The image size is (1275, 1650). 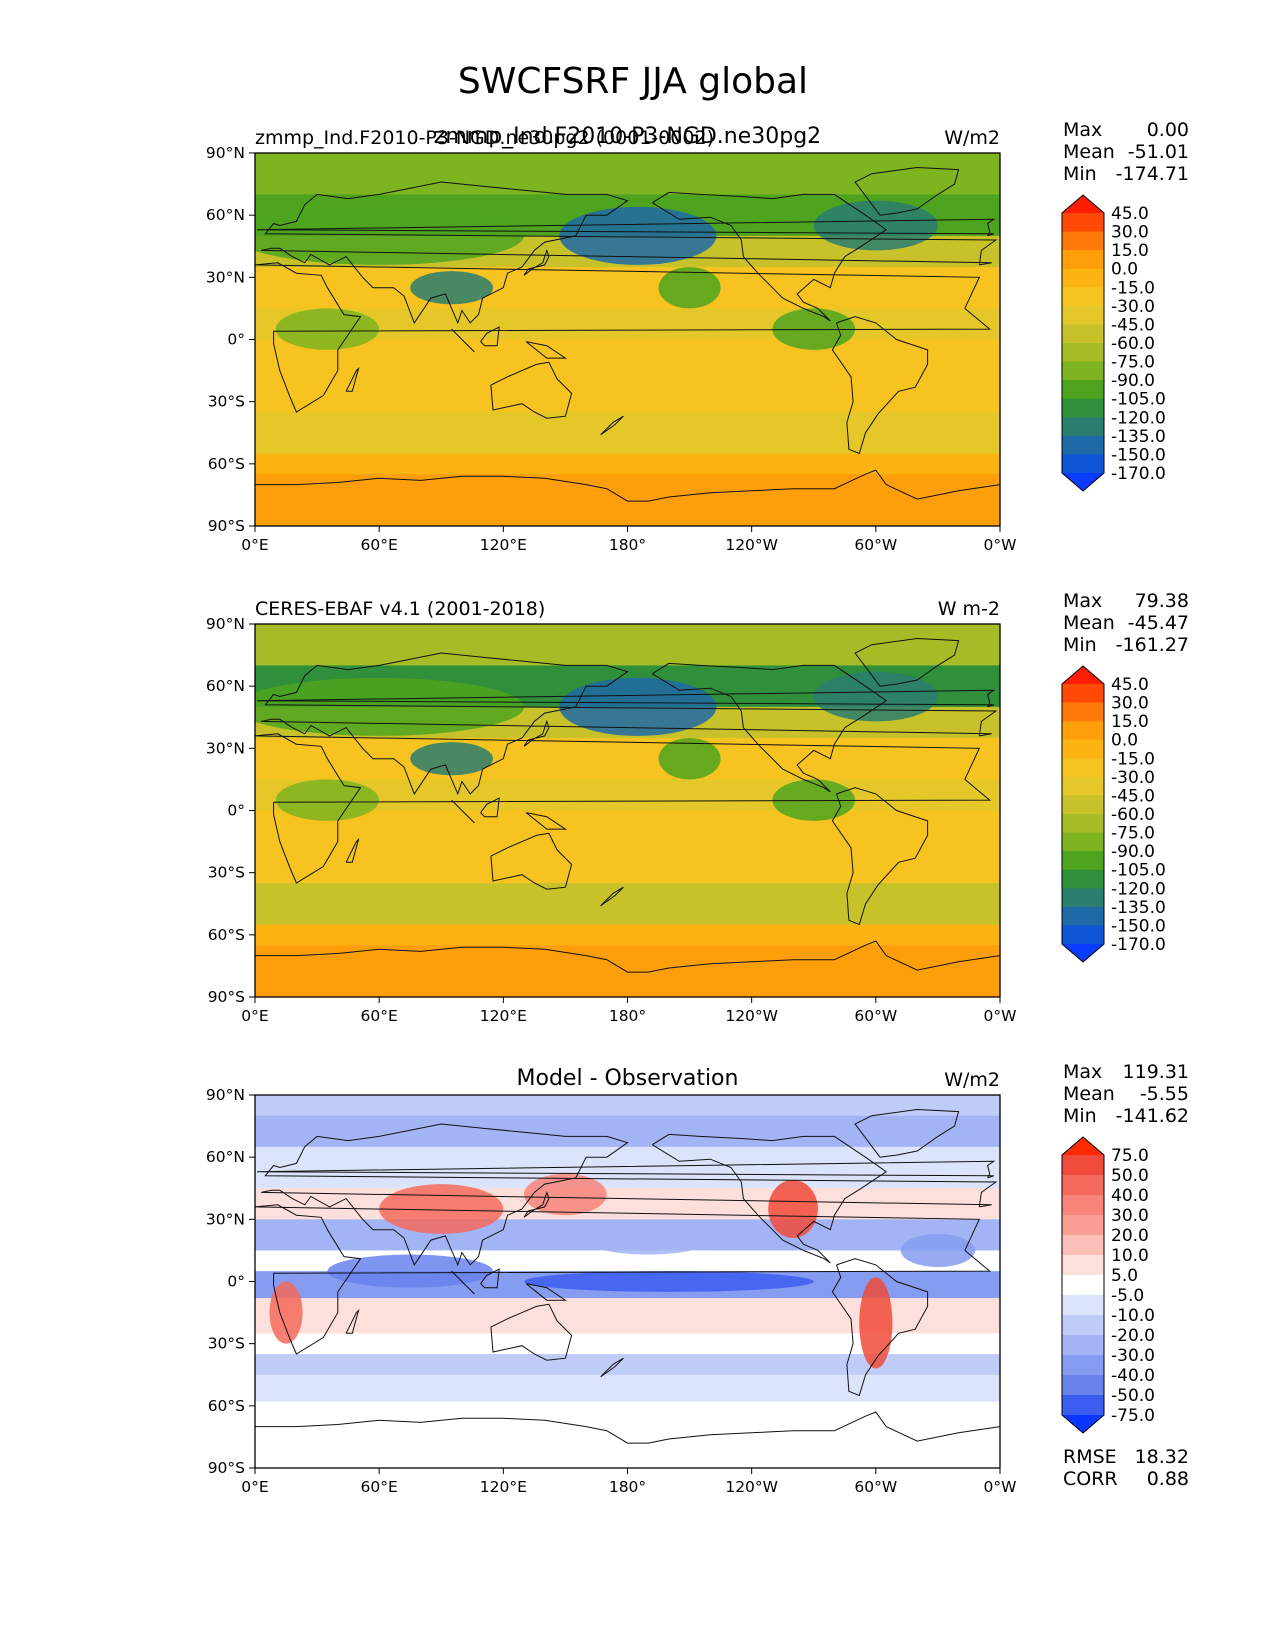 What do you see at coordinates (1083, 204) in the screenshot?
I see `colorbar-extend-top` at bounding box center [1083, 204].